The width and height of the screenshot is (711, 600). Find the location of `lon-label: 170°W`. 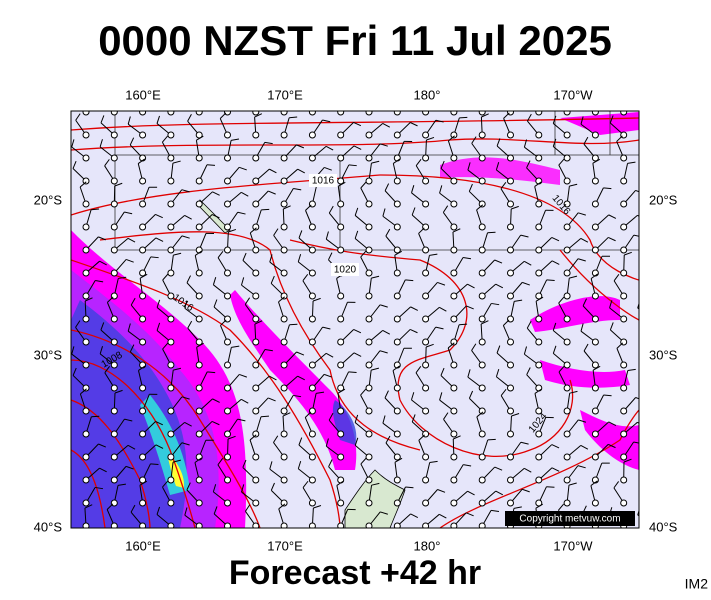

lon-label: 170°W is located at coordinates (573, 94).